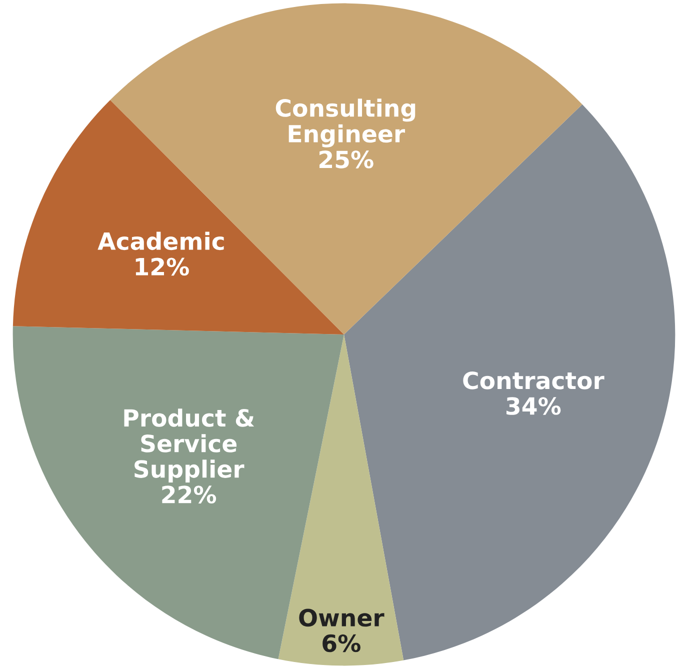  Describe the element at coordinates (341, 643) in the screenshot. I see `data-label: 6%` at that location.